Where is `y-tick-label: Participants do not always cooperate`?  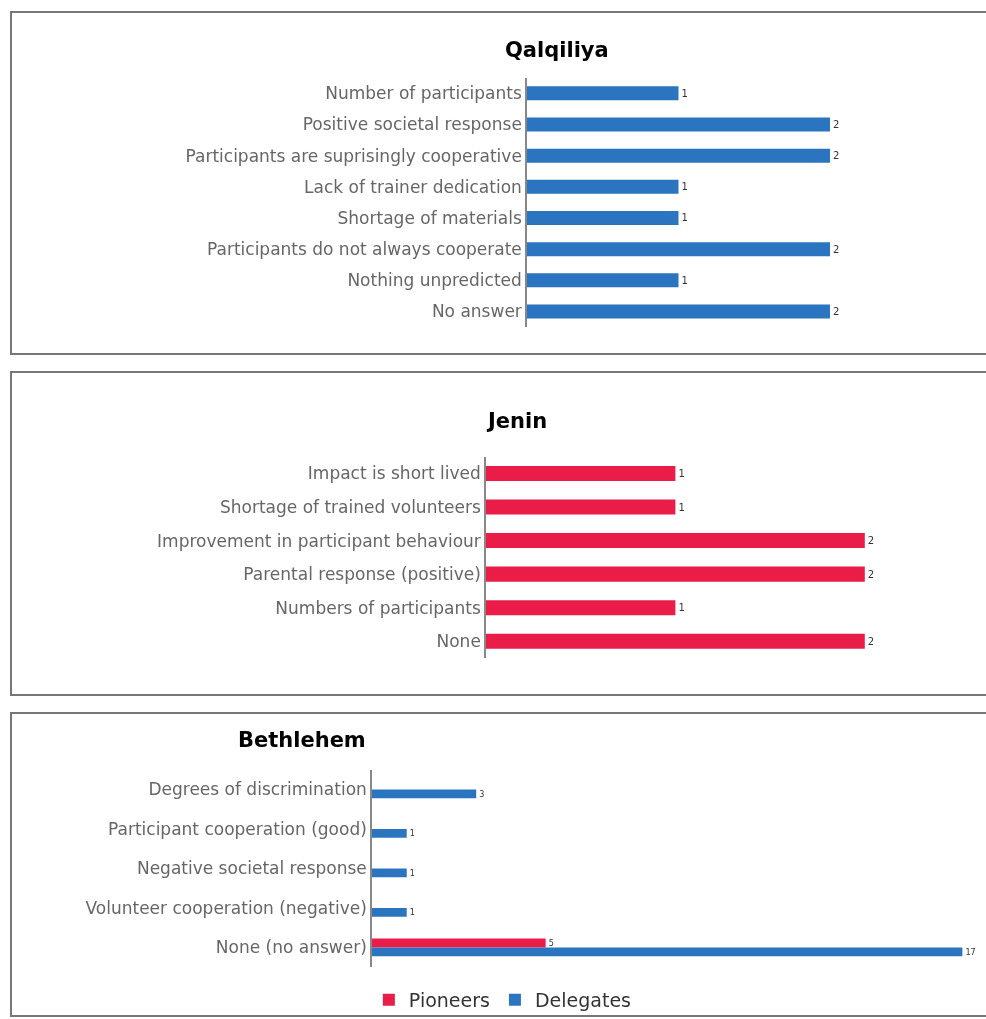 y-tick-label: Participants do not always cooperate is located at coordinates (364, 249).